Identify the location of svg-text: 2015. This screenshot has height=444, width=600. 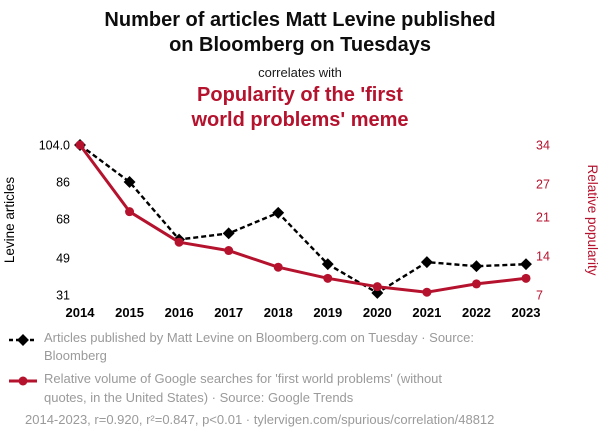
(129, 312).